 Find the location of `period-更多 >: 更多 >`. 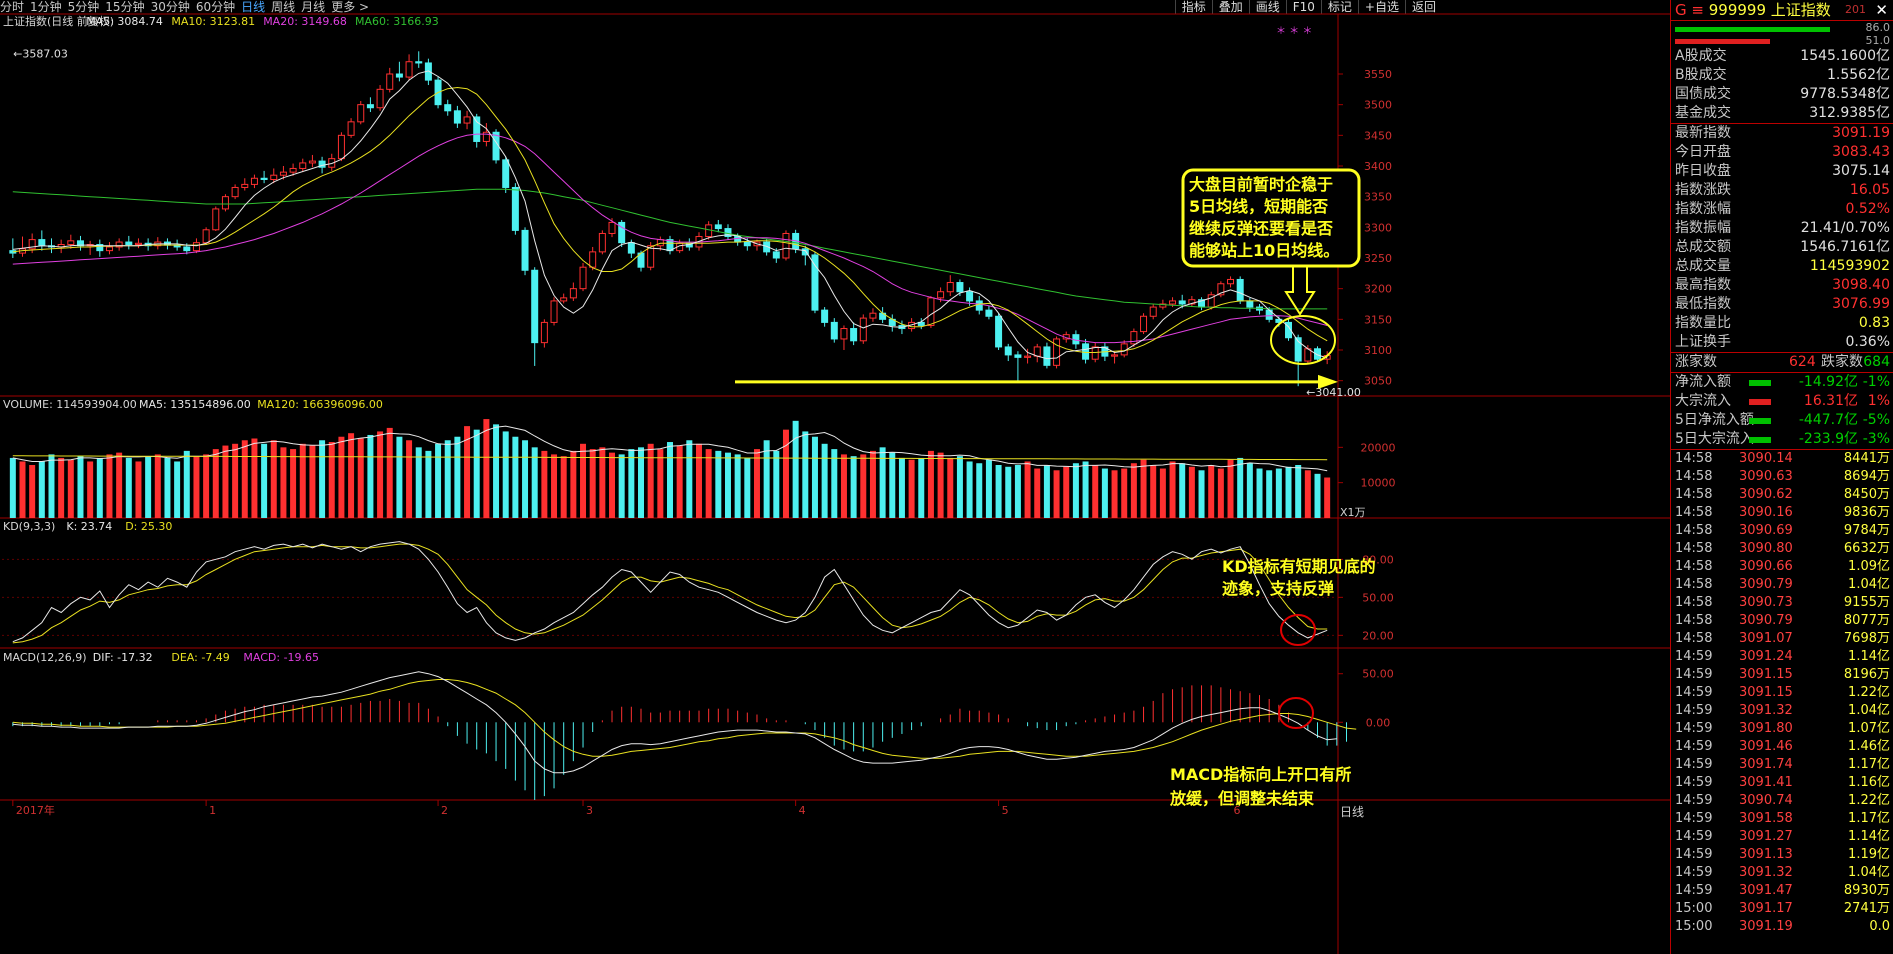

period-更多 >: 更多 > is located at coordinates (350, 7).